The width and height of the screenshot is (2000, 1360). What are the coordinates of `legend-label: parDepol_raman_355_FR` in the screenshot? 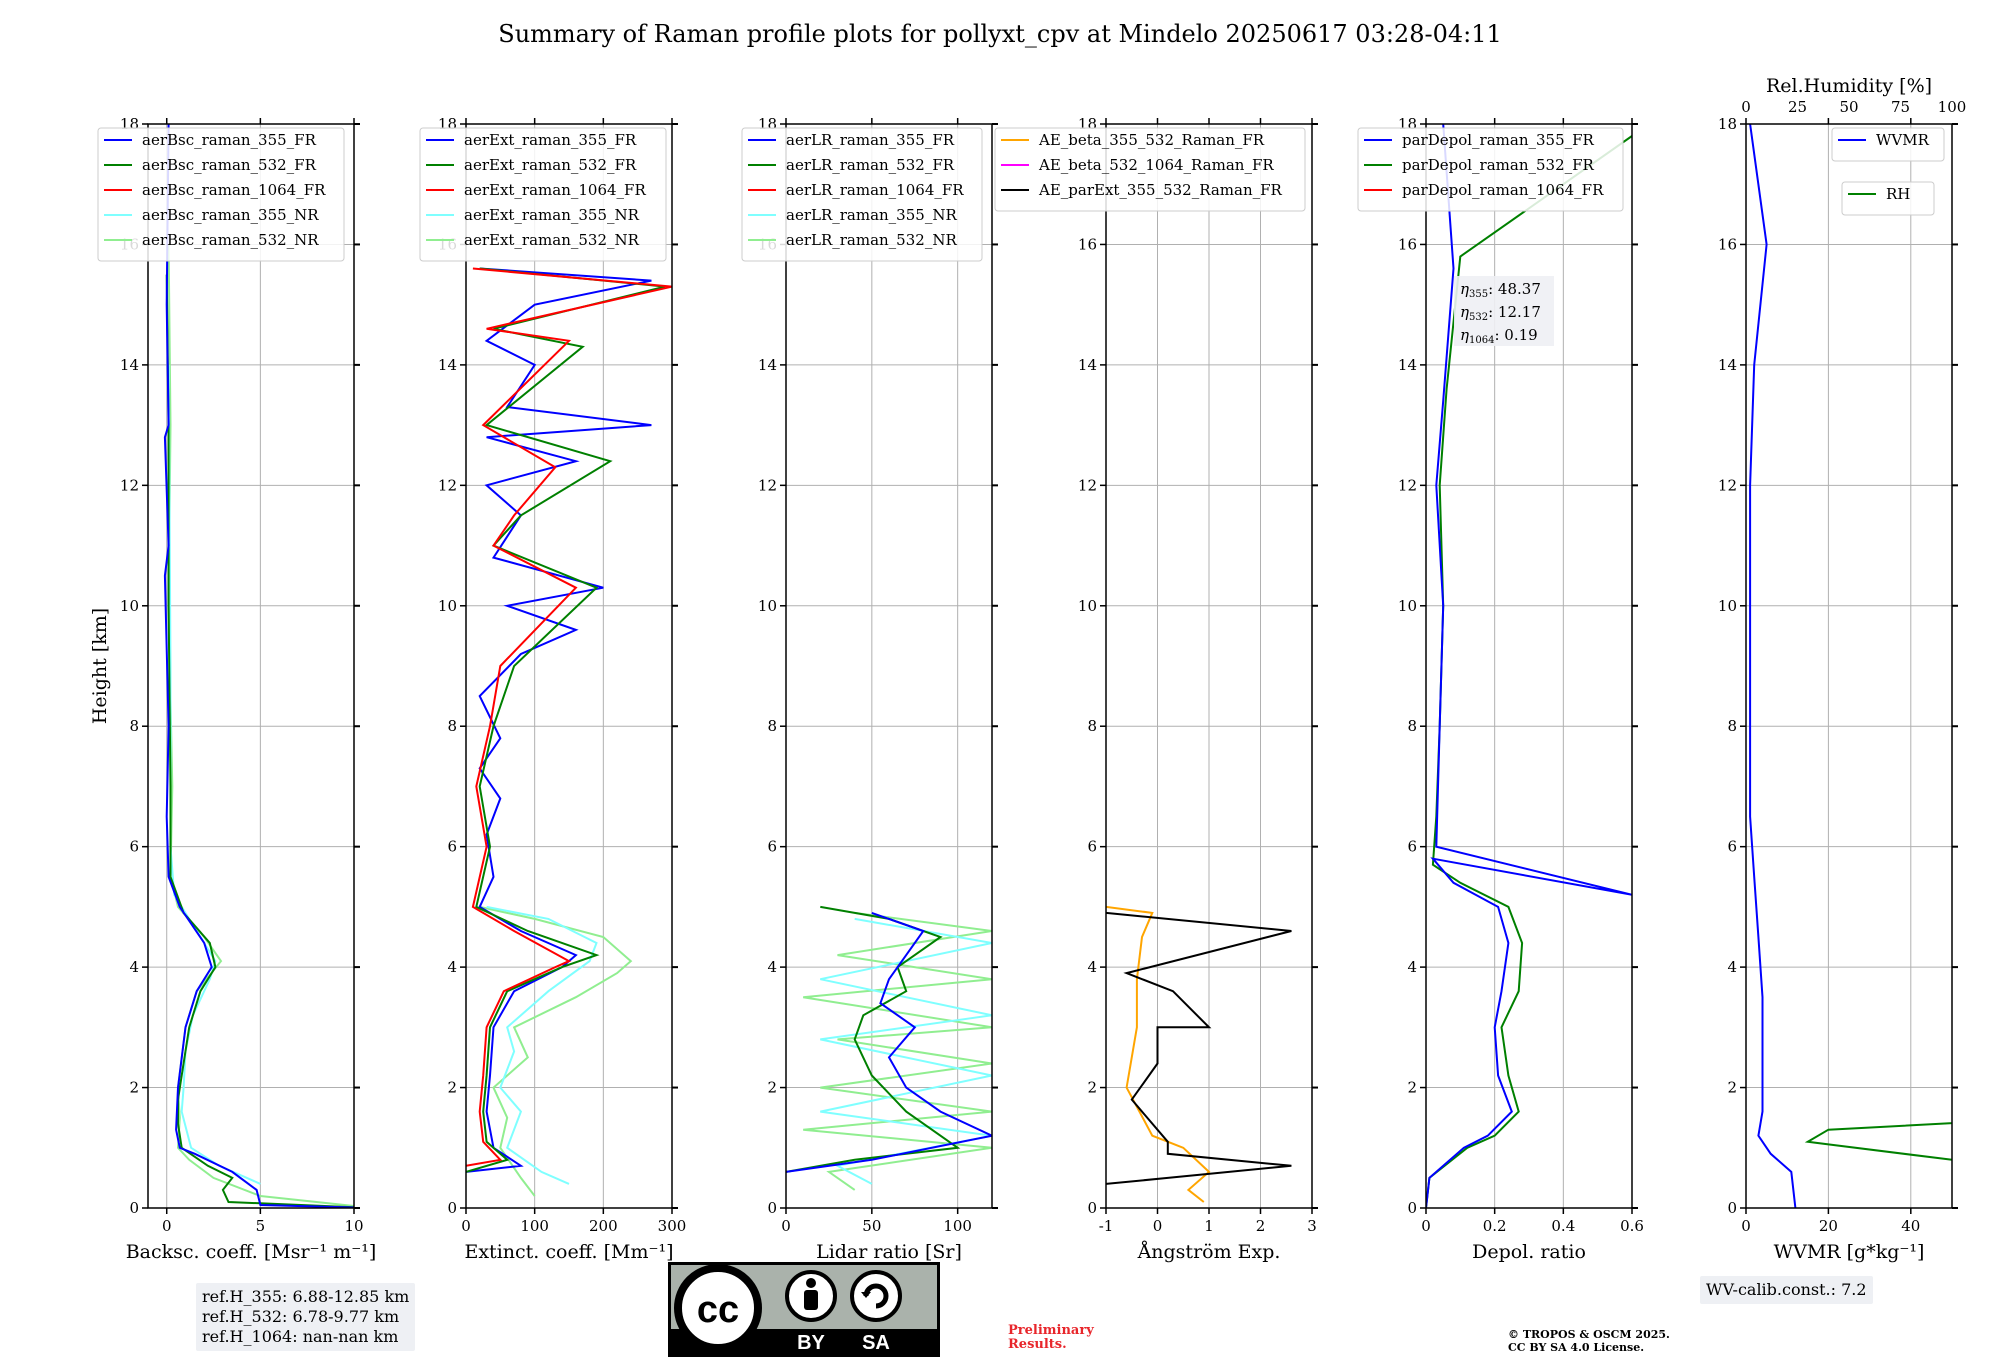 It's located at (1498, 140).